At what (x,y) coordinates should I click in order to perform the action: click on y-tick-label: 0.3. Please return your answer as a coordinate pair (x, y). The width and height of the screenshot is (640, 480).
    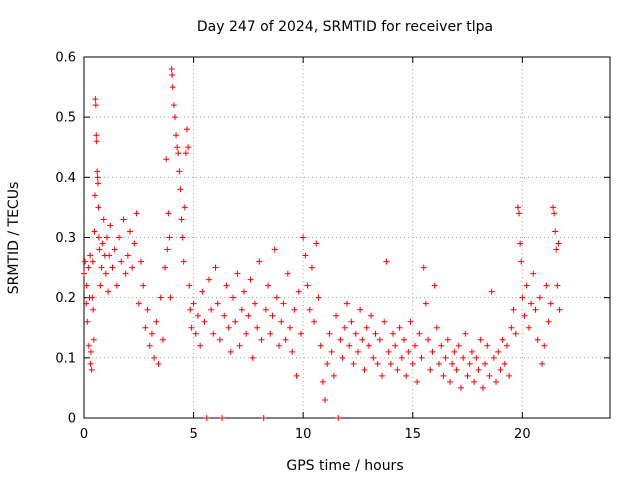
    Looking at the image, I should click on (65, 238).